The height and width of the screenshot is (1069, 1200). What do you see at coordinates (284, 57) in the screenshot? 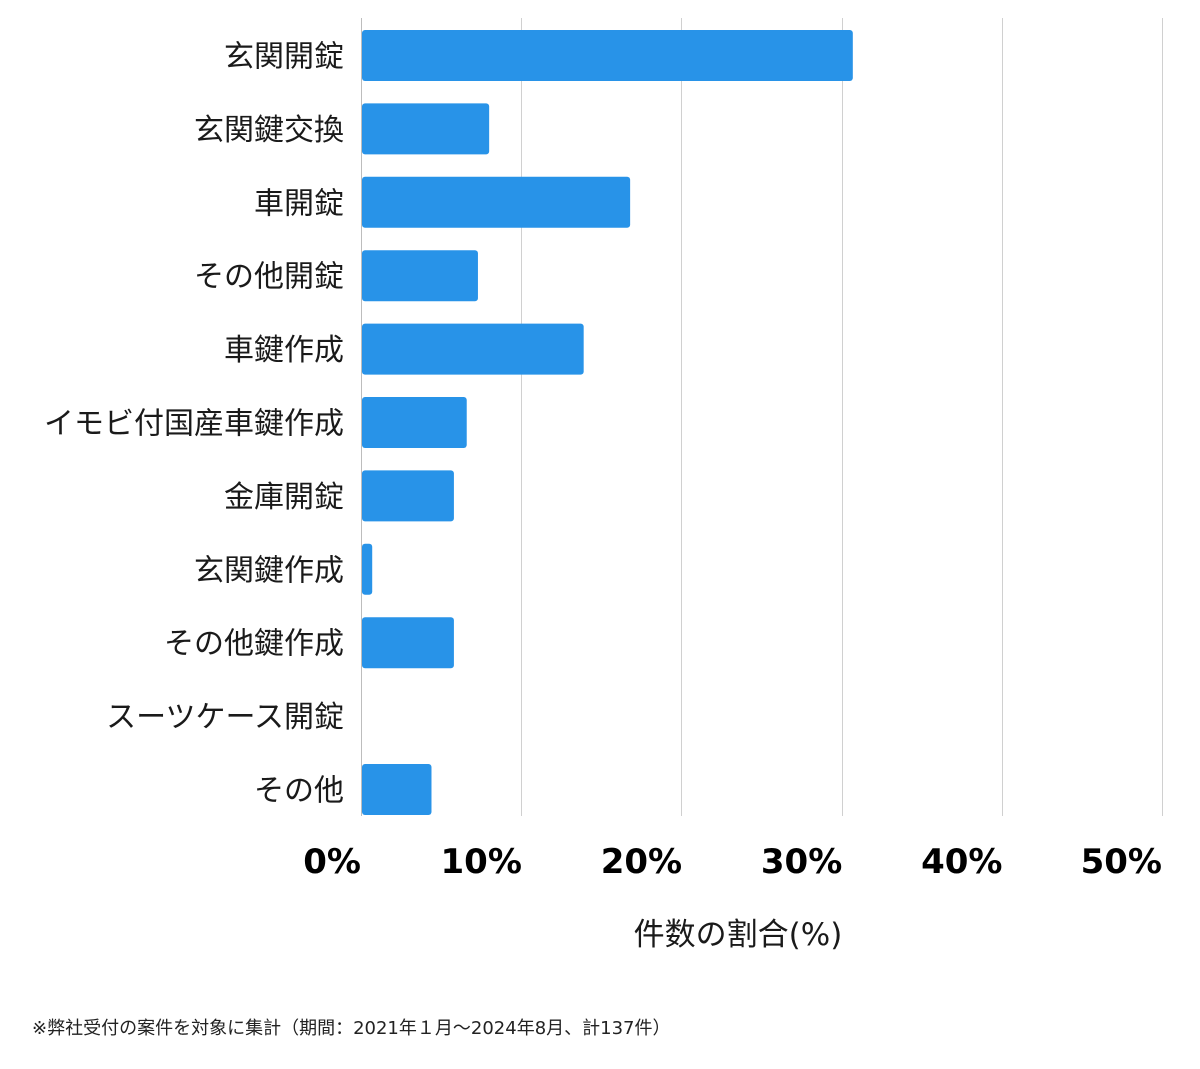
I see `category-label: 玄関開錠` at bounding box center [284, 57].